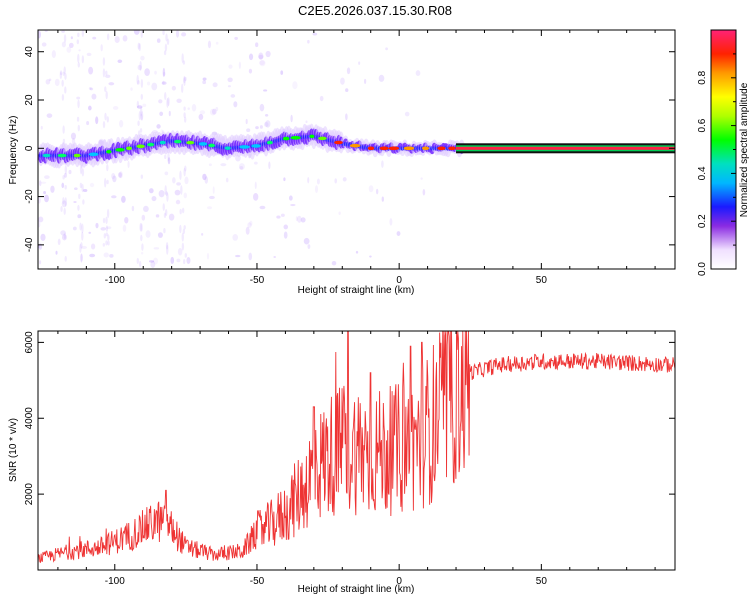 The image size is (750, 600). I want to click on colorbar-tick-label: 0.0, so click(702, 269).